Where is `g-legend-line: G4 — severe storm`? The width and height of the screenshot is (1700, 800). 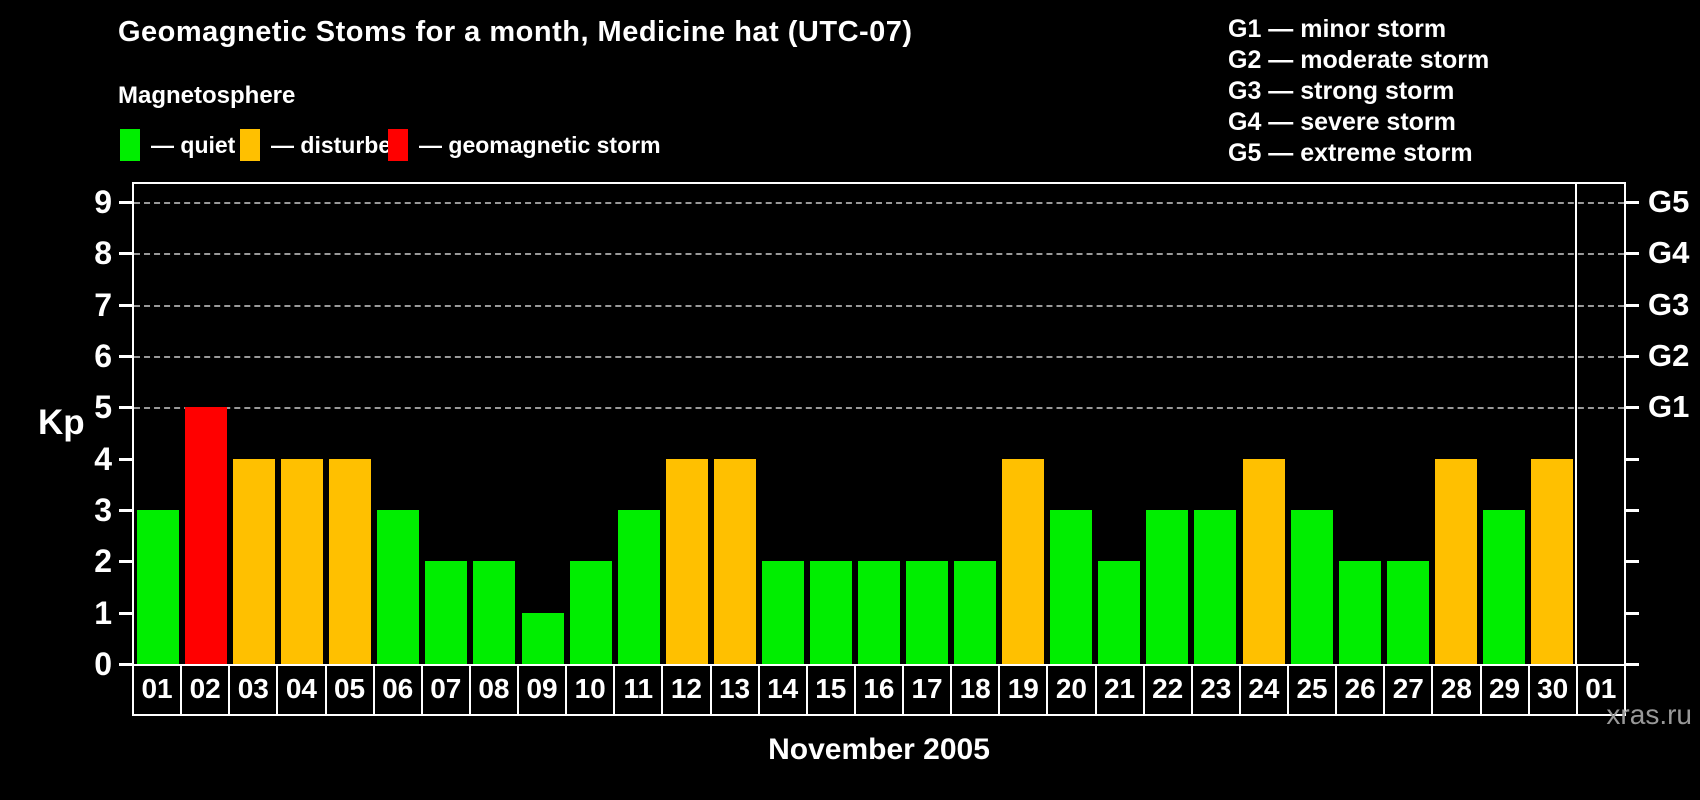 g-legend-line: G4 — severe storm is located at coordinates (1342, 122).